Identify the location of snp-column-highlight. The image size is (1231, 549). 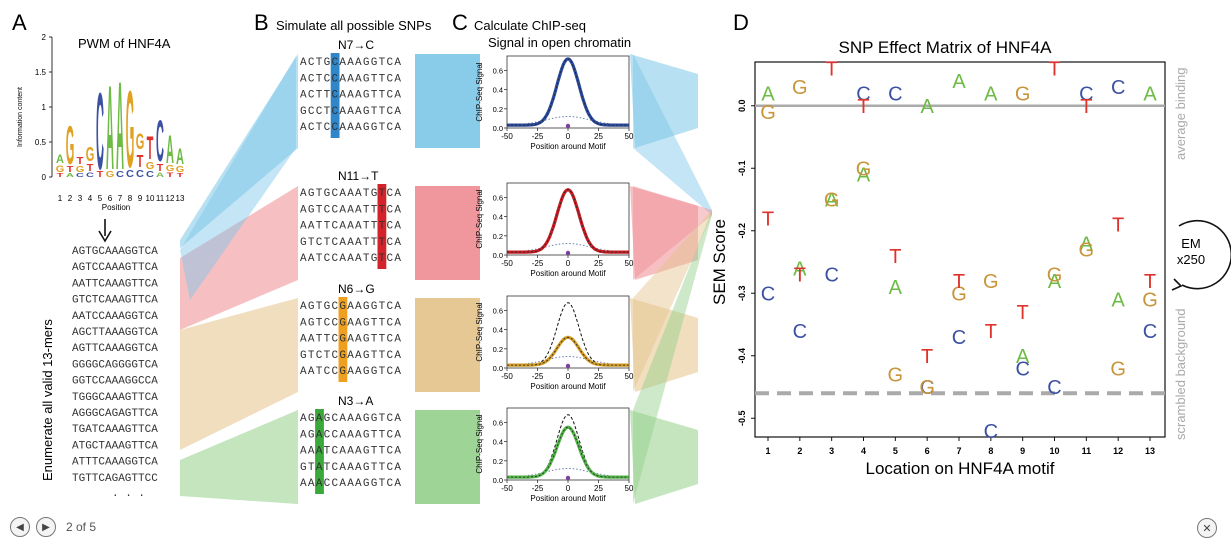
(335, 95).